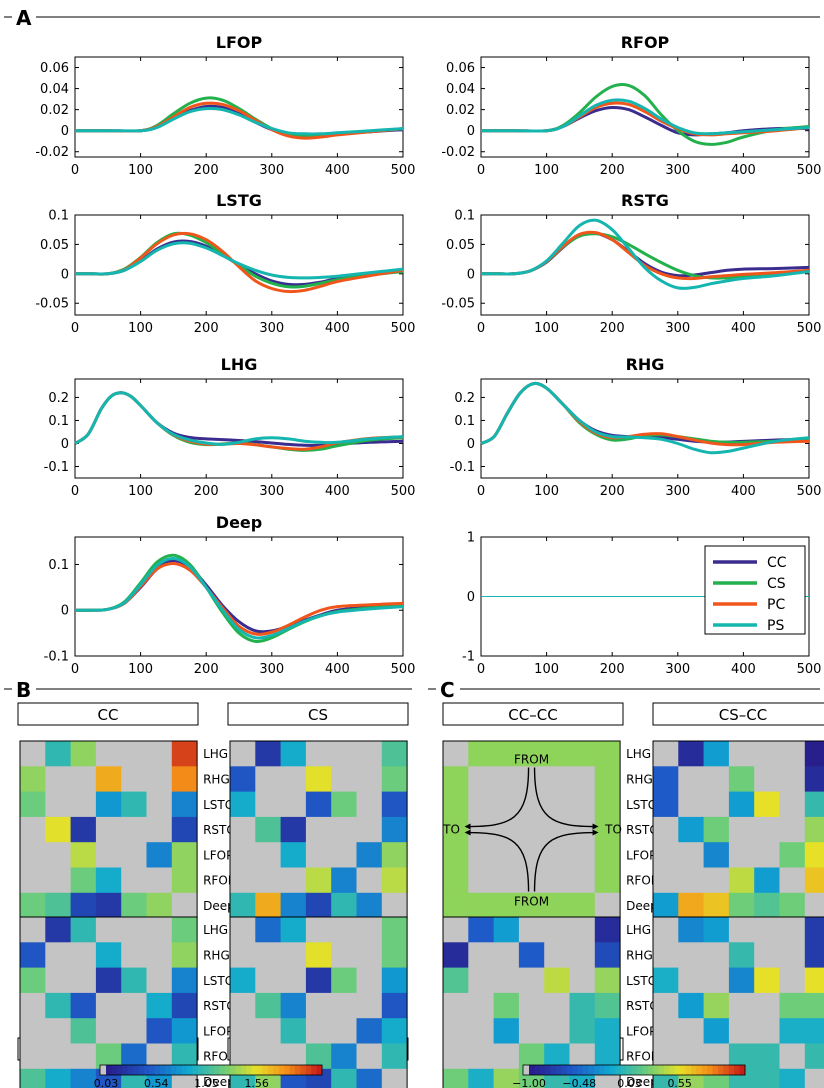 The image size is (824, 1088). What do you see at coordinates (471, 538) in the screenshot?
I see `y-tick-label: 1` at bounding box center [471, 538].